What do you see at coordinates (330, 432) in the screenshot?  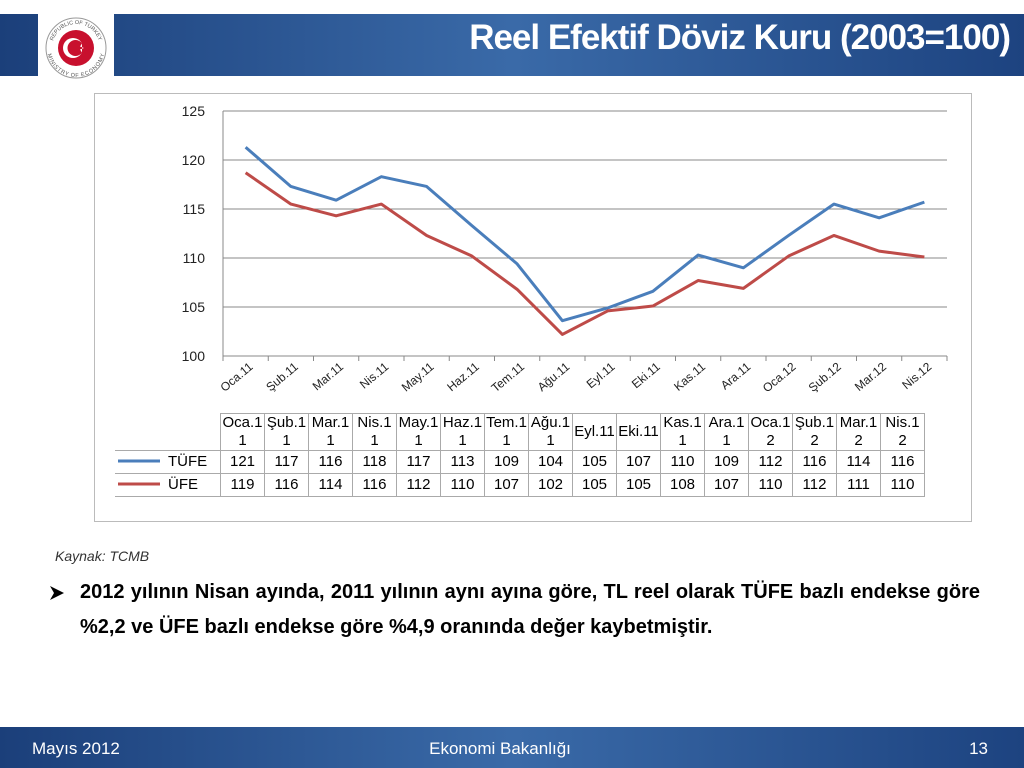 I see `table-header: Mar.11` at bounding box center [330, 432].